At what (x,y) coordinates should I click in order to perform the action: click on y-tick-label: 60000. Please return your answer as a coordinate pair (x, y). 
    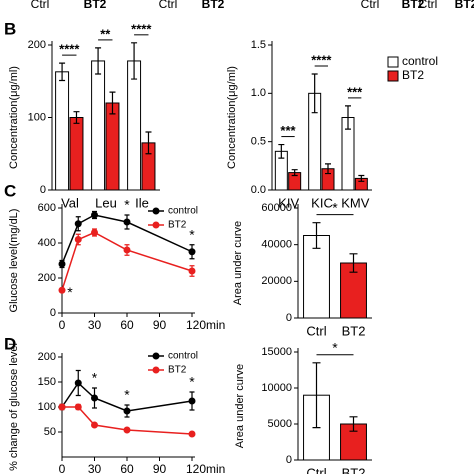
    Looking at the image, I should click on (276, 208).